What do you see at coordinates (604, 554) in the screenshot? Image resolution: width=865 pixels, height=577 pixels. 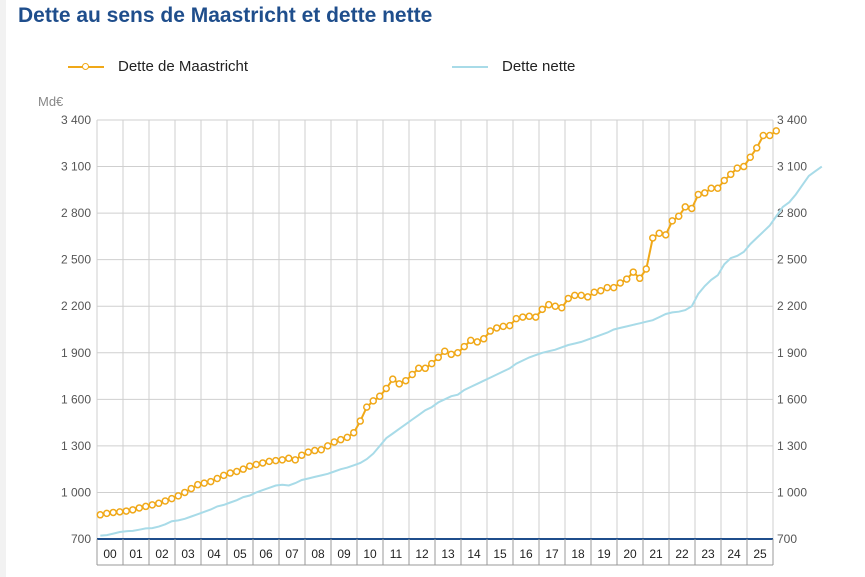 I see `x-tick-label: 19` at bounding box center [604, 554].